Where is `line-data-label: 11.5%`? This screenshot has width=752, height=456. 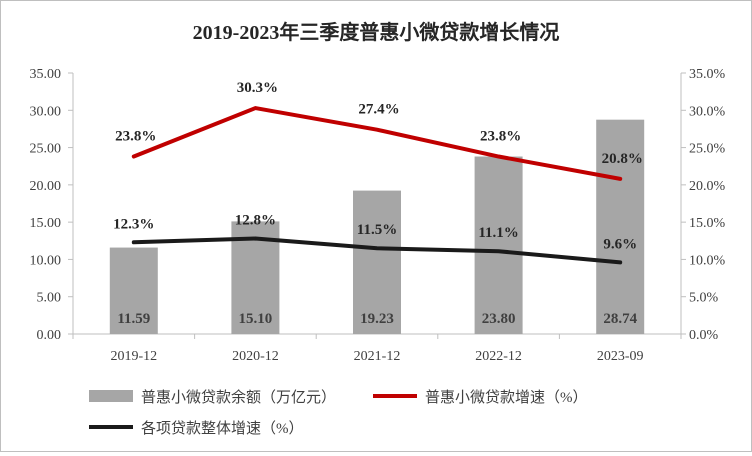
line-data-label: 11.5% is located at coordinates (377, 230).